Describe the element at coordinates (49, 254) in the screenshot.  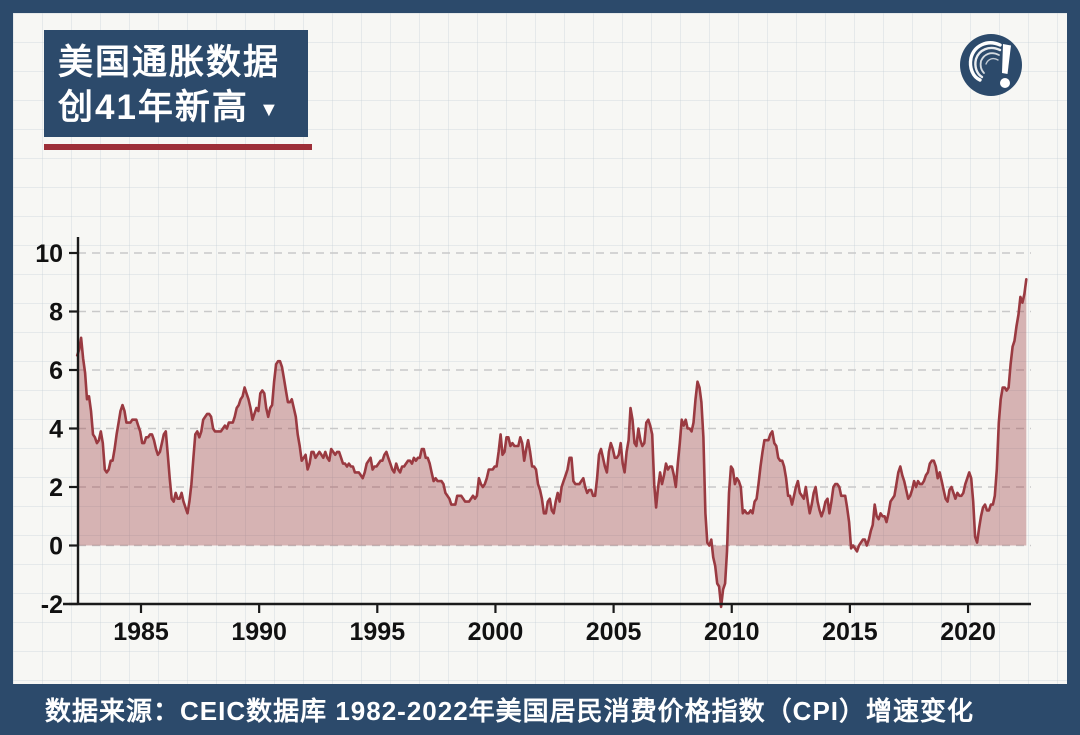
I see `svg-text: 10` at that location.